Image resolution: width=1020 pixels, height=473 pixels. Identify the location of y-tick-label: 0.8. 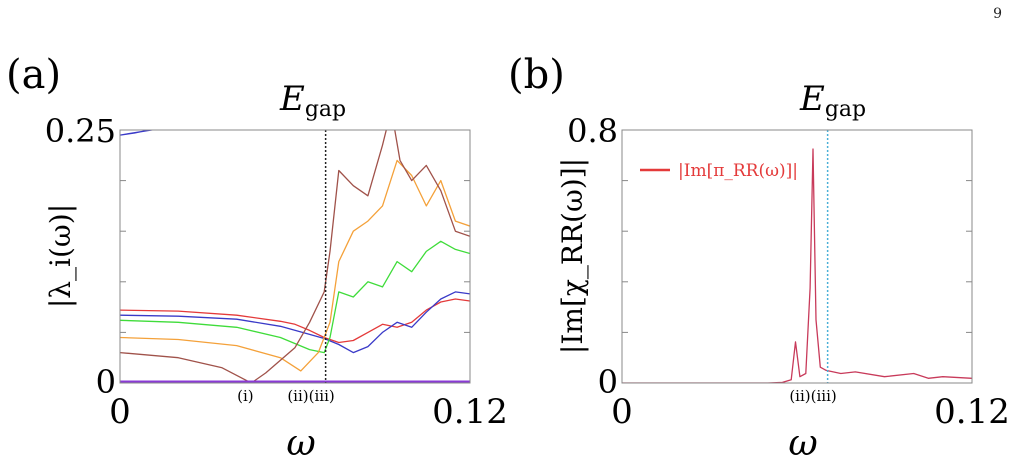
(592, 131).